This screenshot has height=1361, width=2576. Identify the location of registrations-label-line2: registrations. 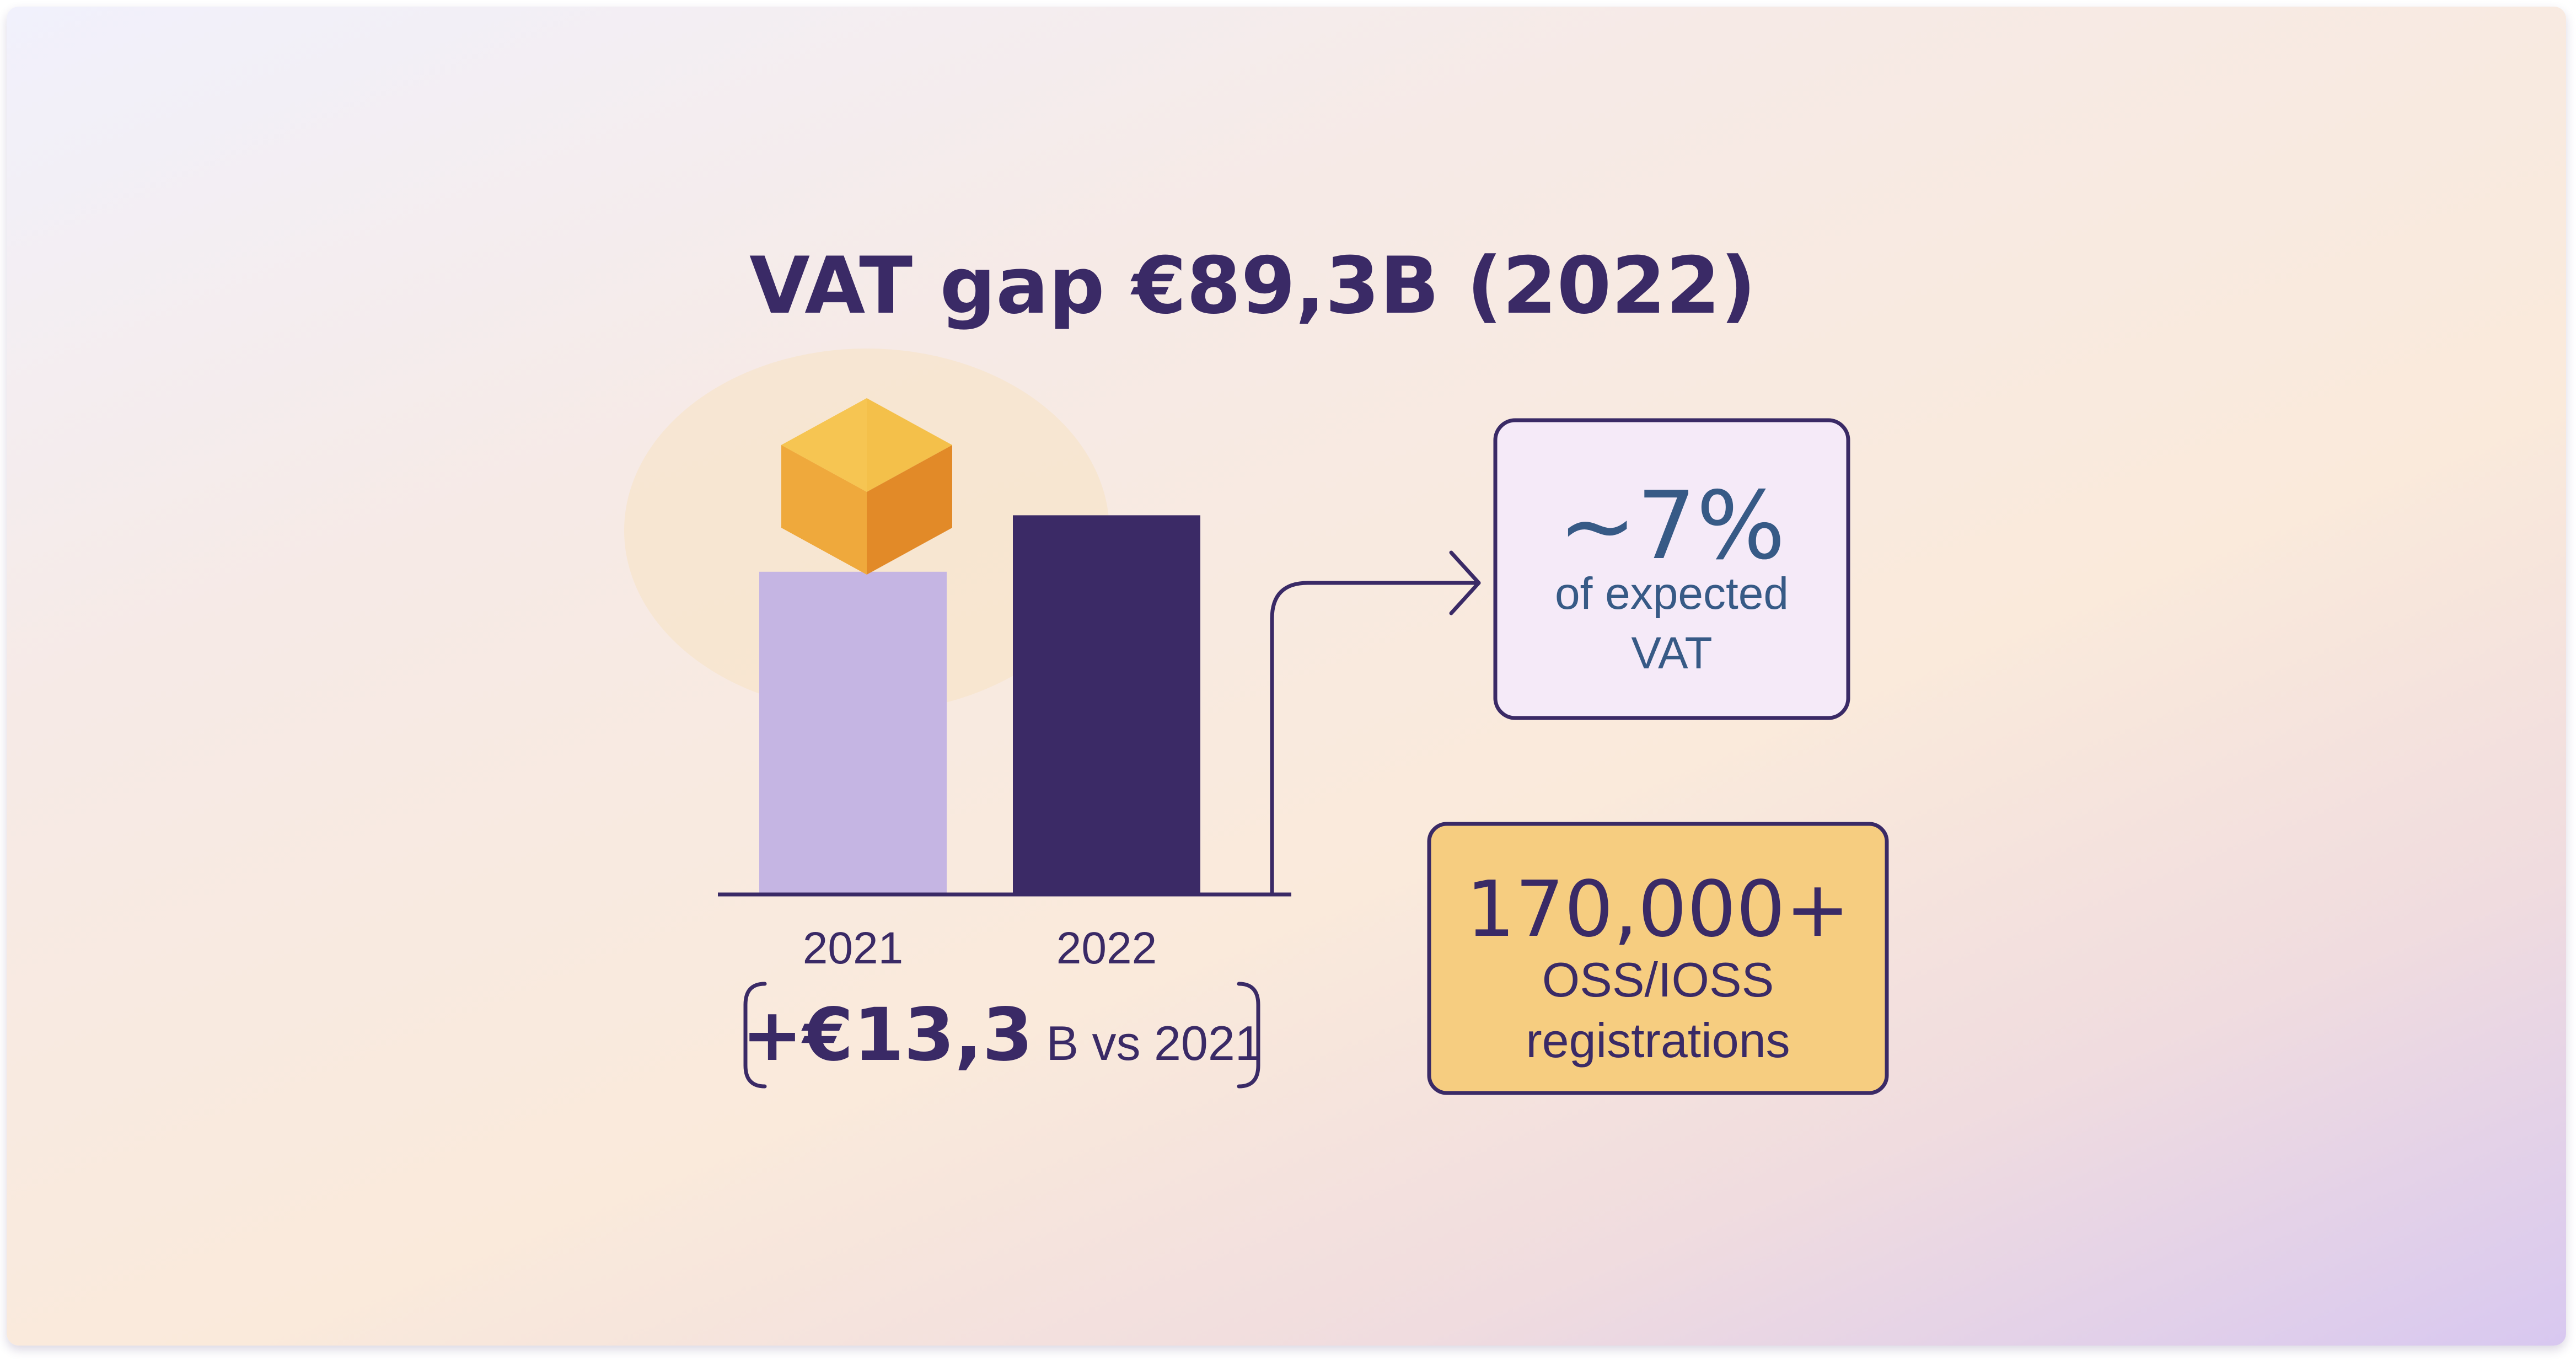
(1658, 1040).